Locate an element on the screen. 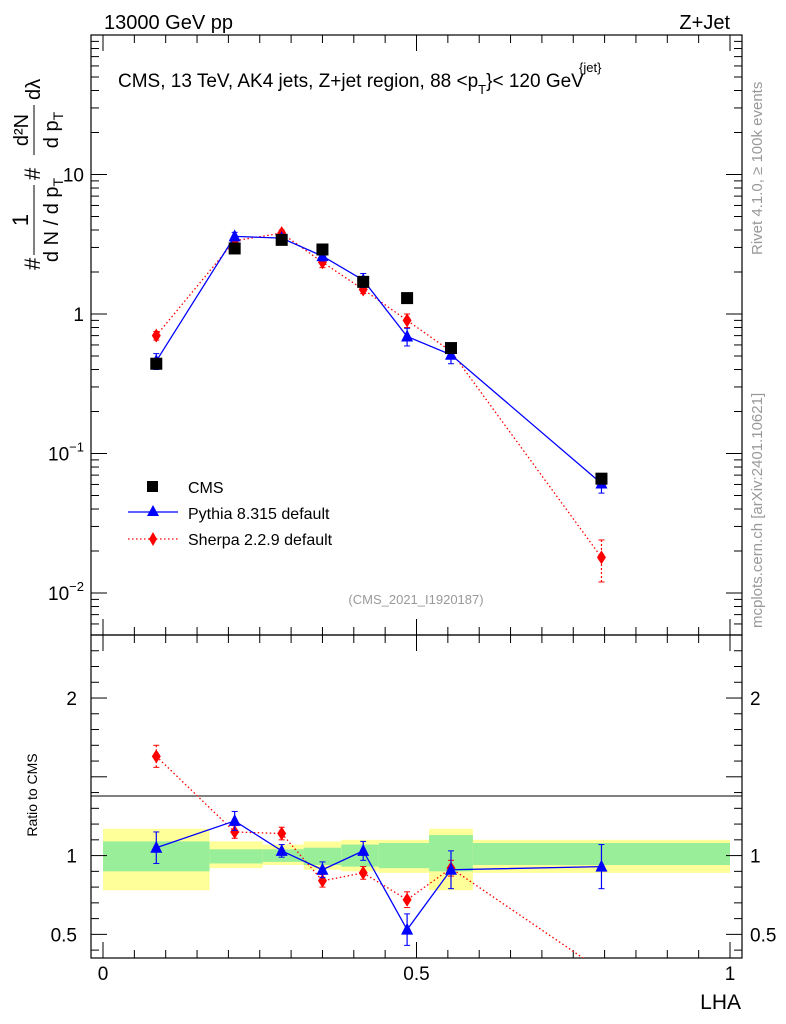 The height and width of the screenshot is (1024, 786). svg-text: d²N is located at coordinates (22, 130).